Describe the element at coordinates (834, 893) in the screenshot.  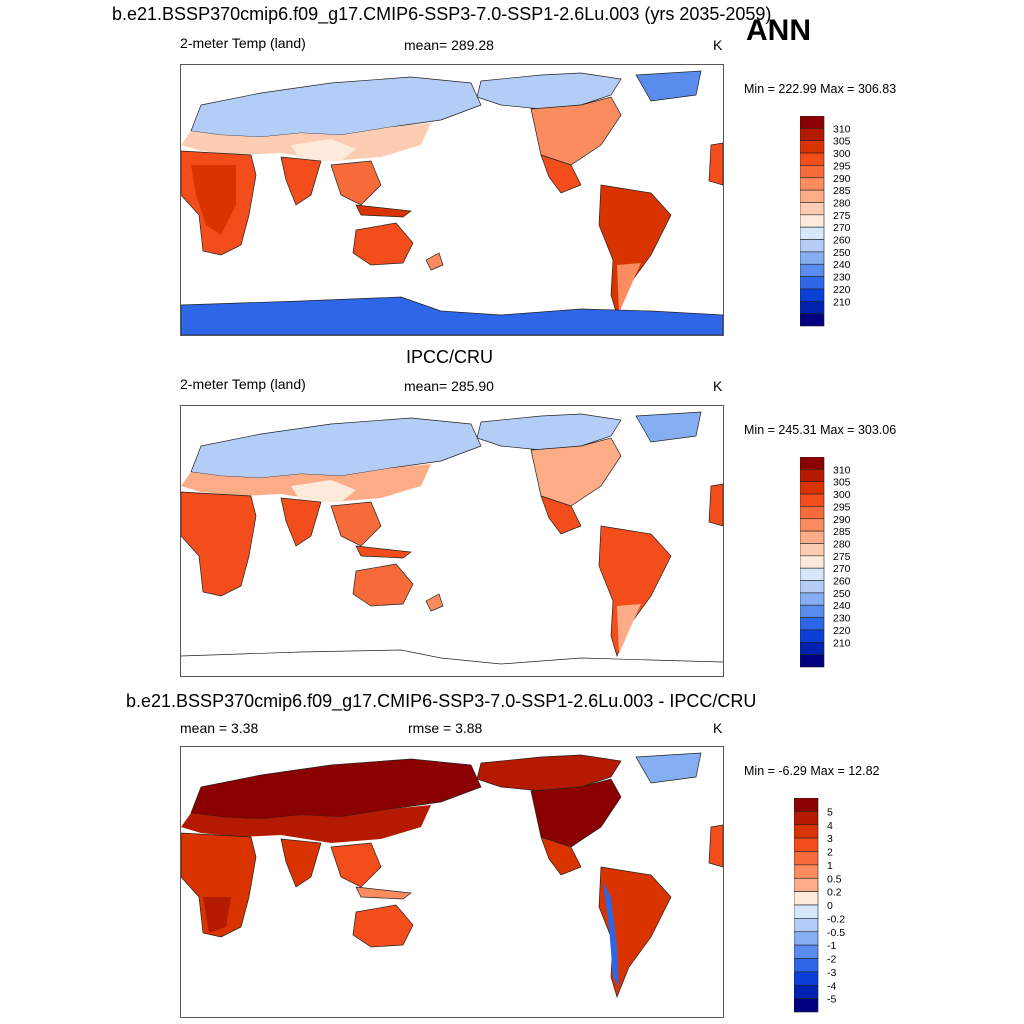
I see `diff-colorbar-tick-label: 0.2` at that location.